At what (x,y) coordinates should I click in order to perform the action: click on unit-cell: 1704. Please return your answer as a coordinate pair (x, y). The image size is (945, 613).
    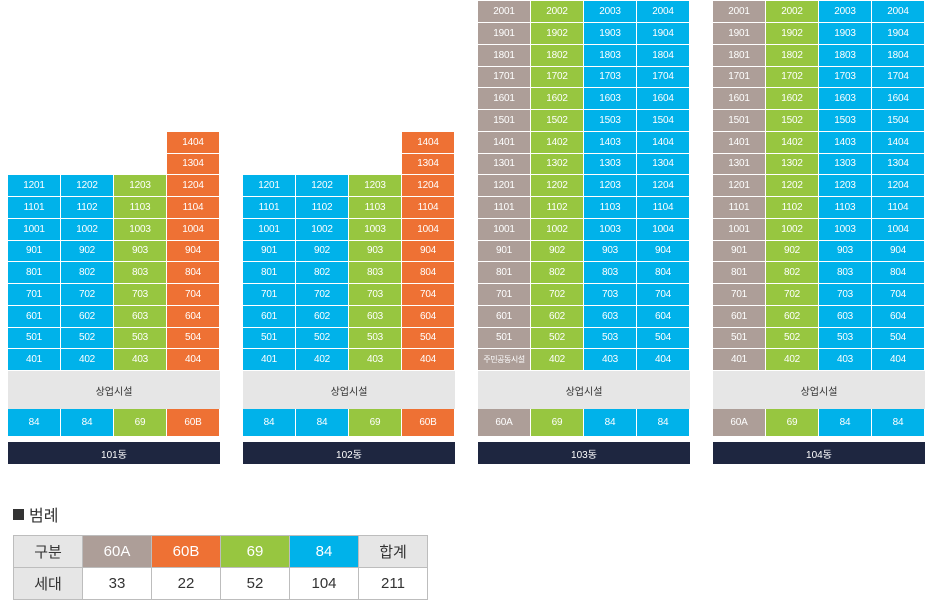
    Looking at the image, I should click on (663, 77).